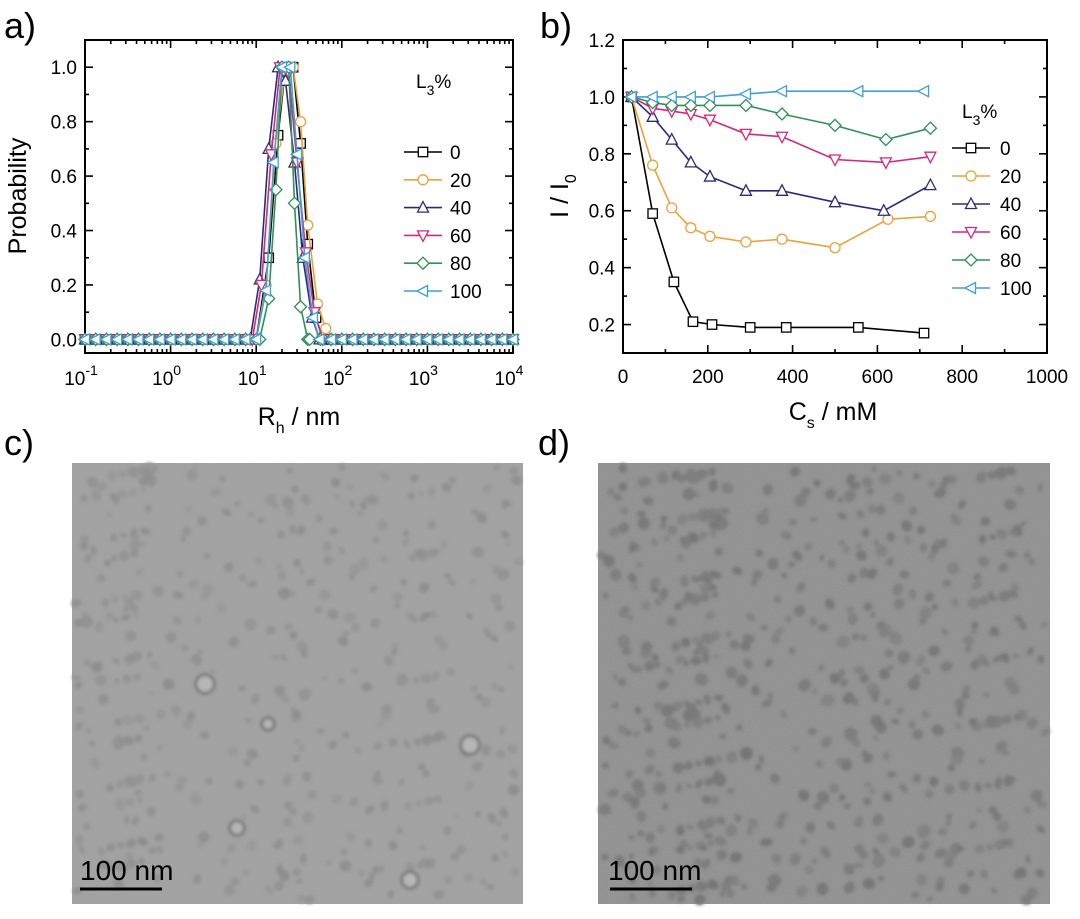  I want to click on x-tick-label: 10⁰, so click(166, 376).